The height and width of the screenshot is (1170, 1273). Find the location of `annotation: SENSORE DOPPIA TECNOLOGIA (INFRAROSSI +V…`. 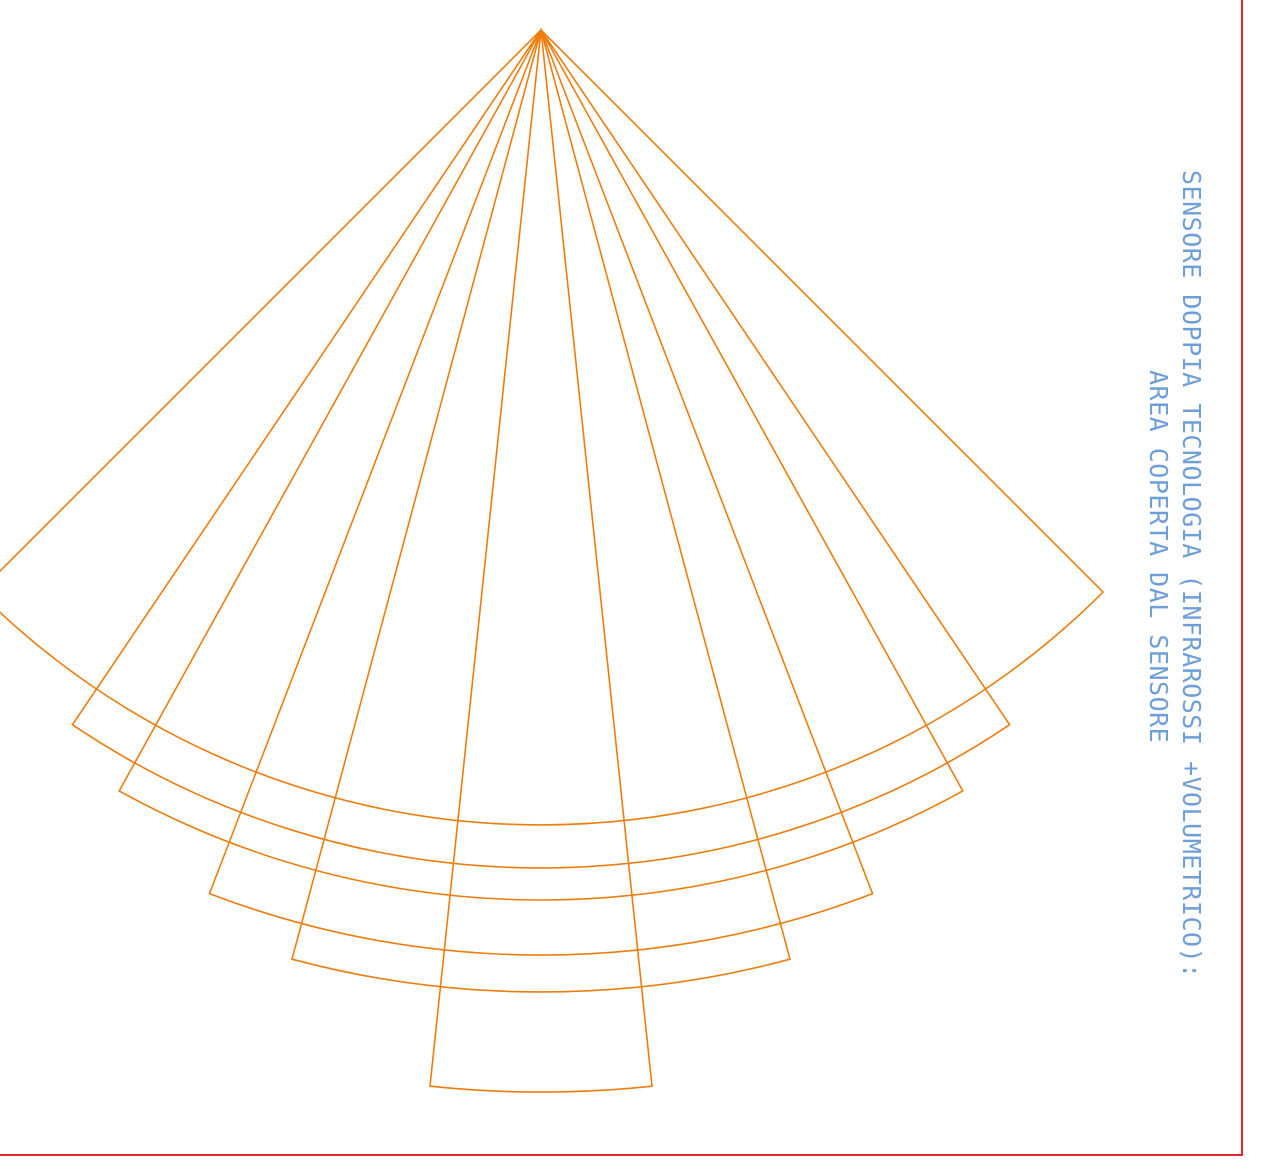

annotation: SENSORE DOPPIA TECNOLOGIA (INFRAROSSI +V… is located at coordinates (1191, 574).